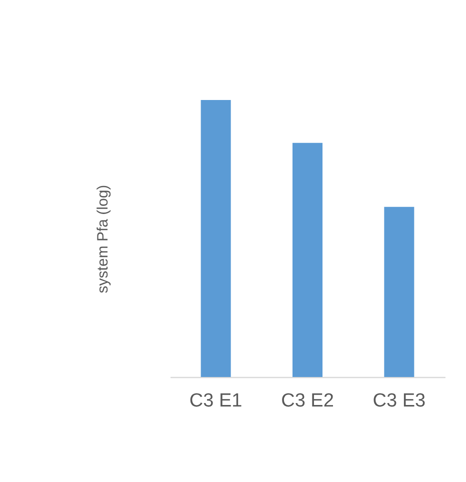 This screenshot has width=466, height=482. What do you see at coordinates (307, 401) in the screenshot?
I see `x-tick-label: C3 E2` at bounding box center [307, 401].